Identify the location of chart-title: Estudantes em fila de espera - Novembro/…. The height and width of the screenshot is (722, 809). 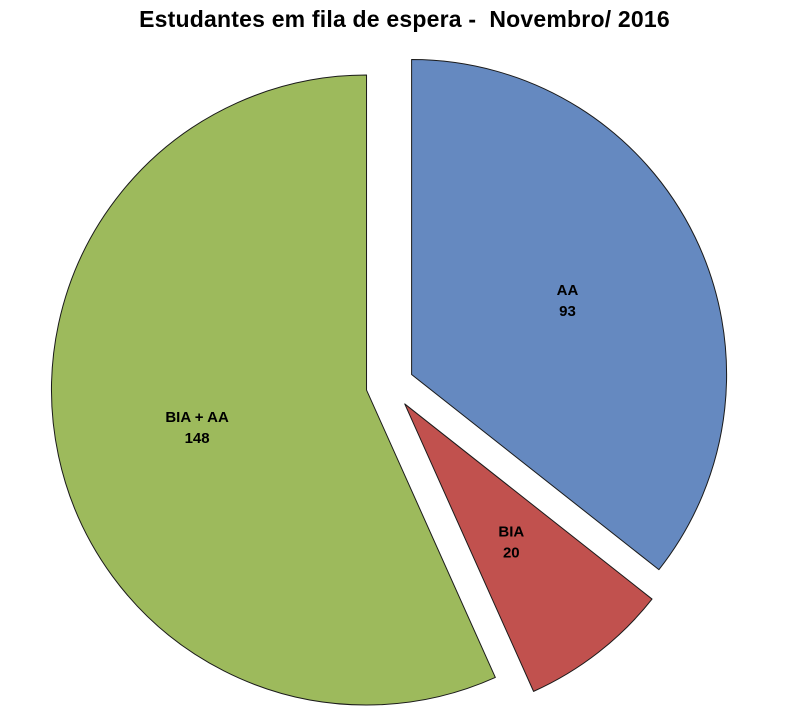
(404, 19).